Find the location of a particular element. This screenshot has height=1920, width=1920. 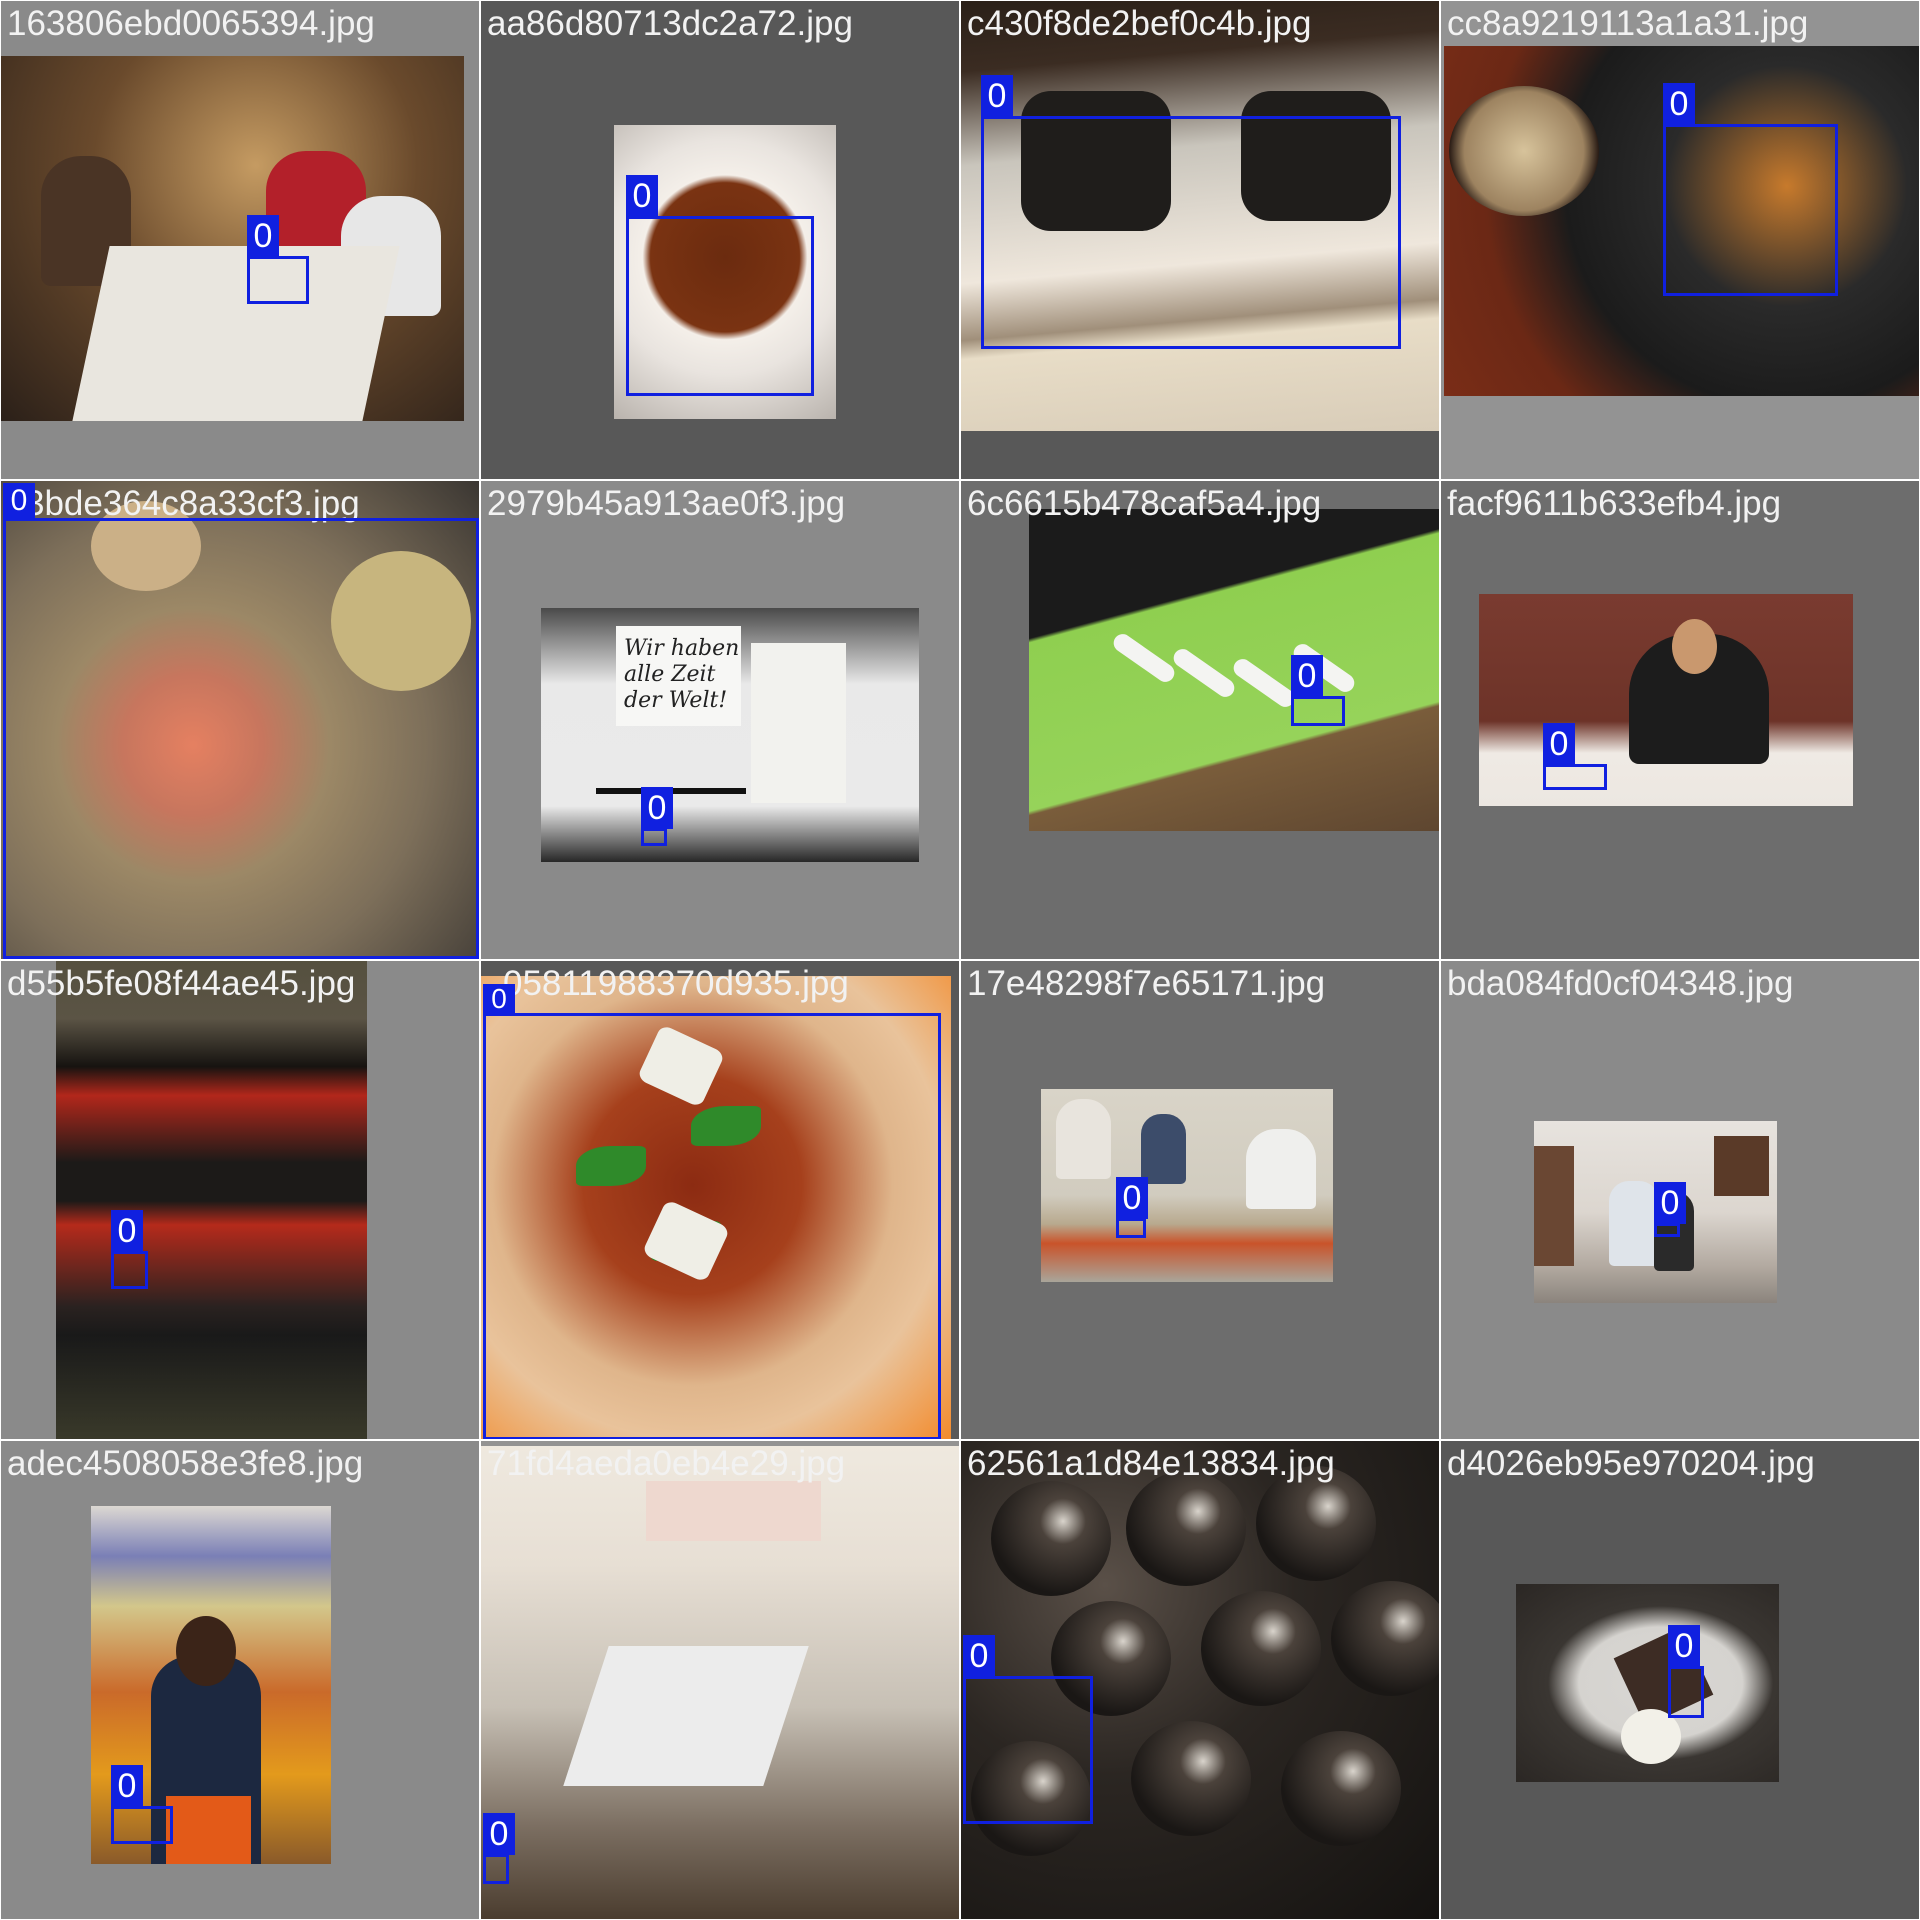

grid-tile: 163806ebd0065394.jpg 0 is located at coordinates (240, 240).